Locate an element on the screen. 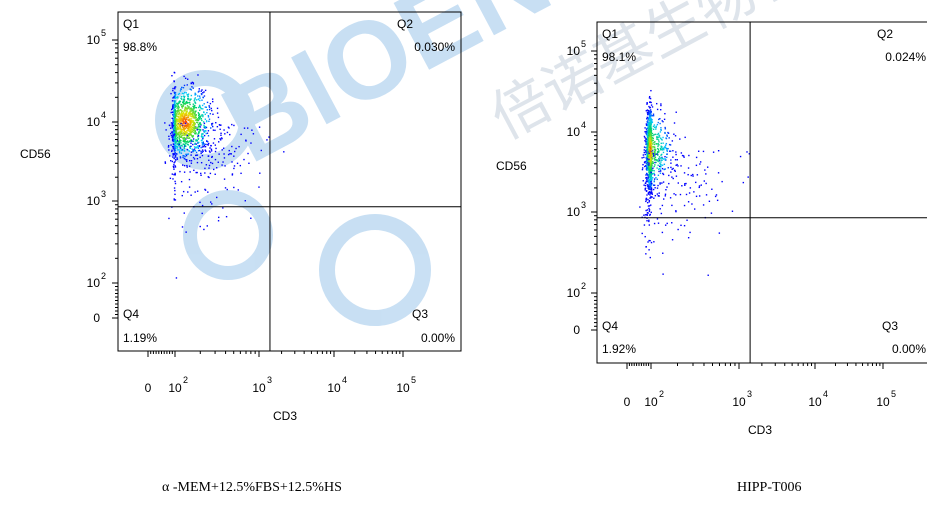 The height and width of the screenshot is (531, 927). svg-text: 0 is located at coordinates (627, 402).